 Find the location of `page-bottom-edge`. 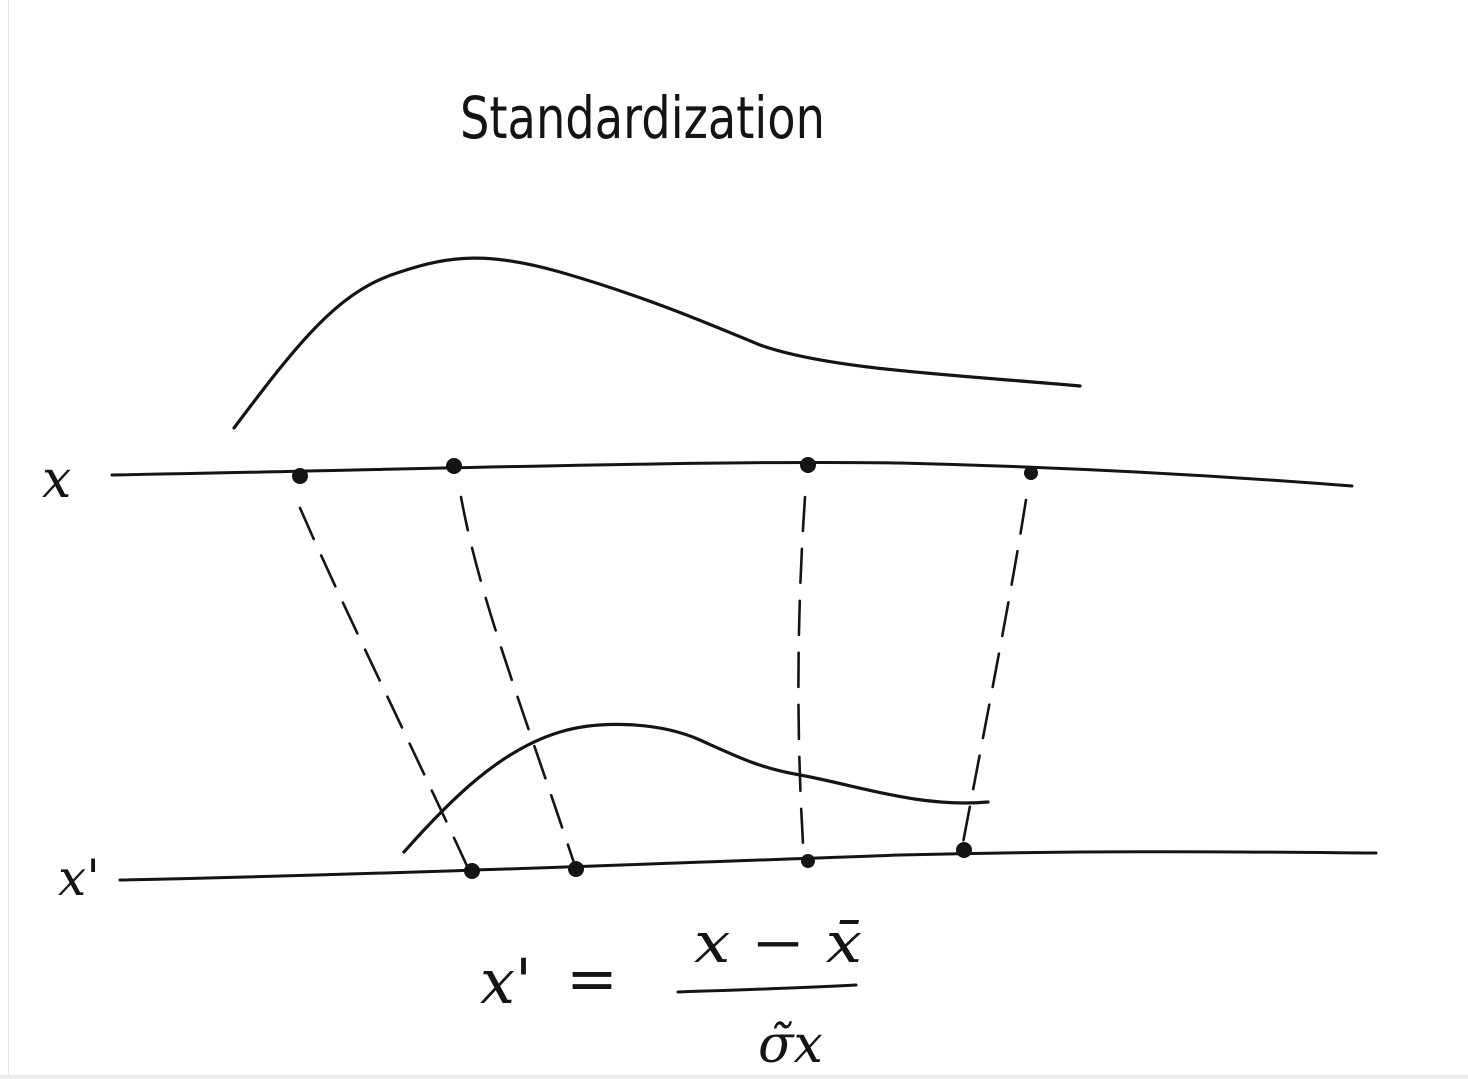

page-bottom-edge is located at coordinates (734, 1077).